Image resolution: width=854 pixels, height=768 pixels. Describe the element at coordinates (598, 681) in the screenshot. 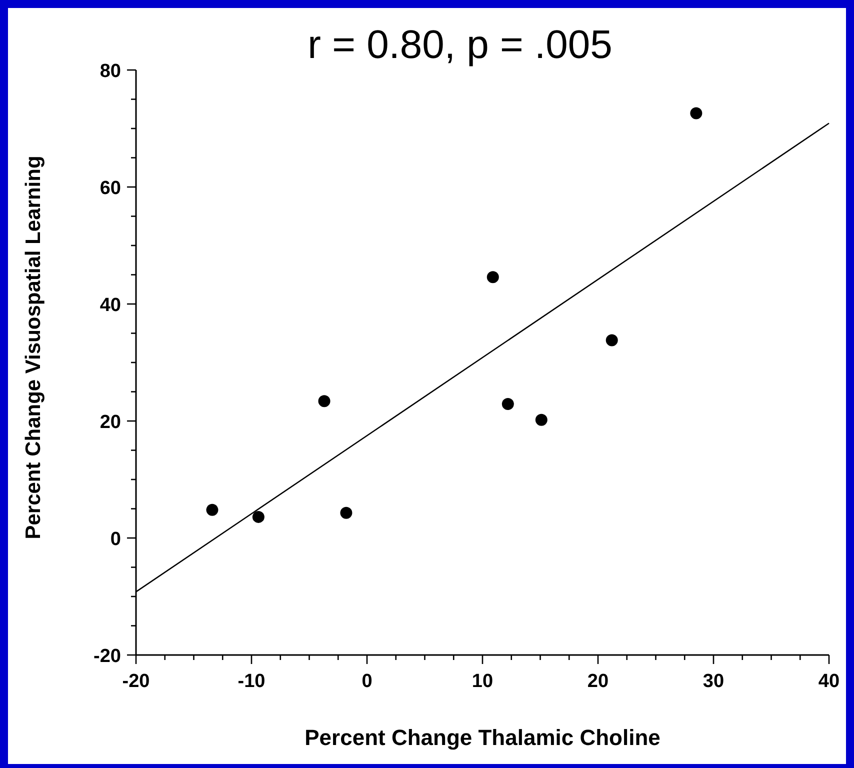

I see `x-tick-label: 20` at that location.